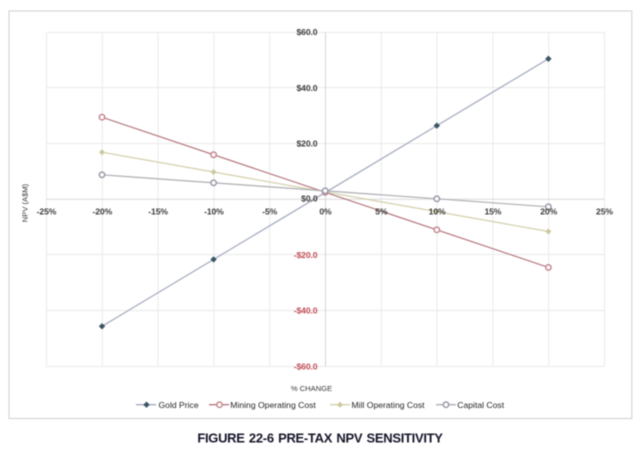  Describe the element at coordinates (306, 32) in the screenshot. I see `svg-text: $60.0` at that location.